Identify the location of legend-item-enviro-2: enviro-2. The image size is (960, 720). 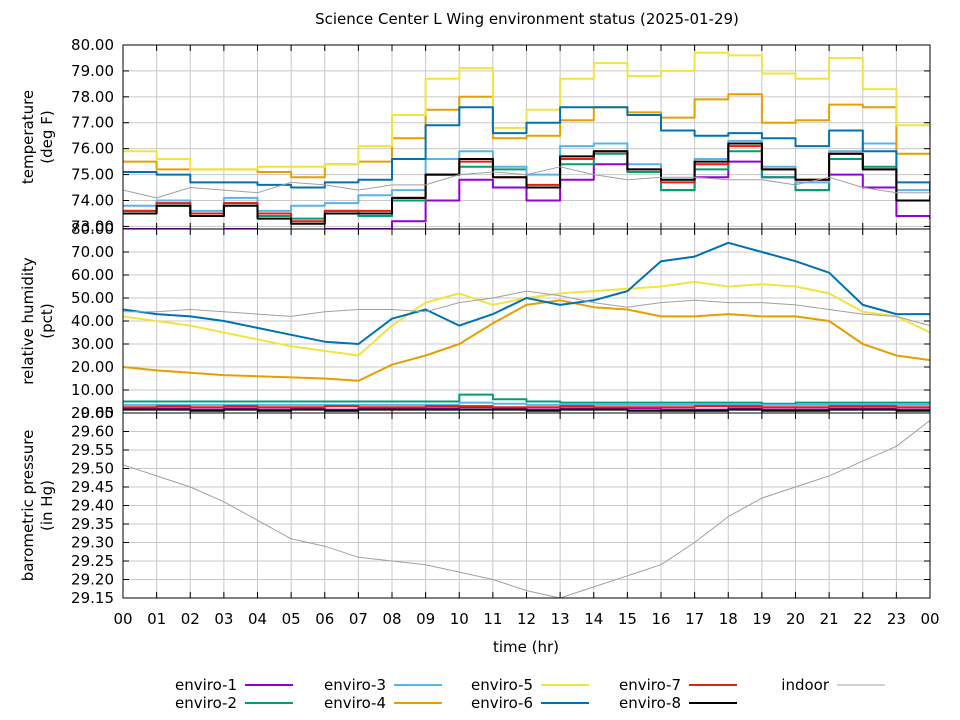
(234, 703).